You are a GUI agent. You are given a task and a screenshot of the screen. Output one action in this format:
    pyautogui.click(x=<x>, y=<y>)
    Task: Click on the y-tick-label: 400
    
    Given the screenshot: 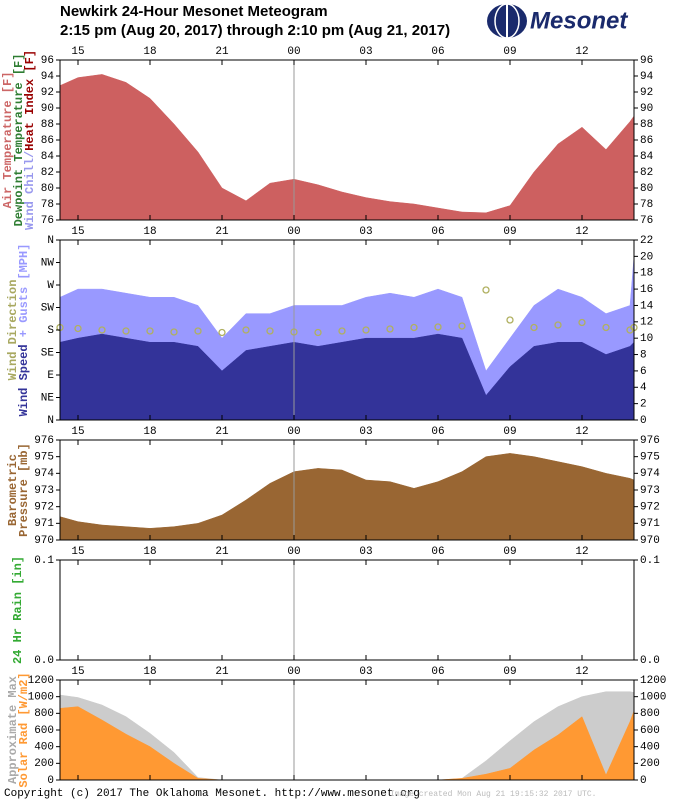 What is the action you would take?
    pyautogui.click(x=650, y=748)
    